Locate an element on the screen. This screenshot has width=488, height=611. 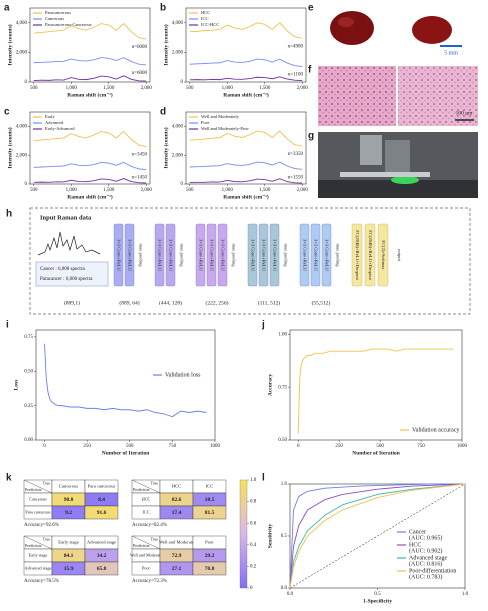
y-tick-label: 0.50 is located at coordinates (282, 440).